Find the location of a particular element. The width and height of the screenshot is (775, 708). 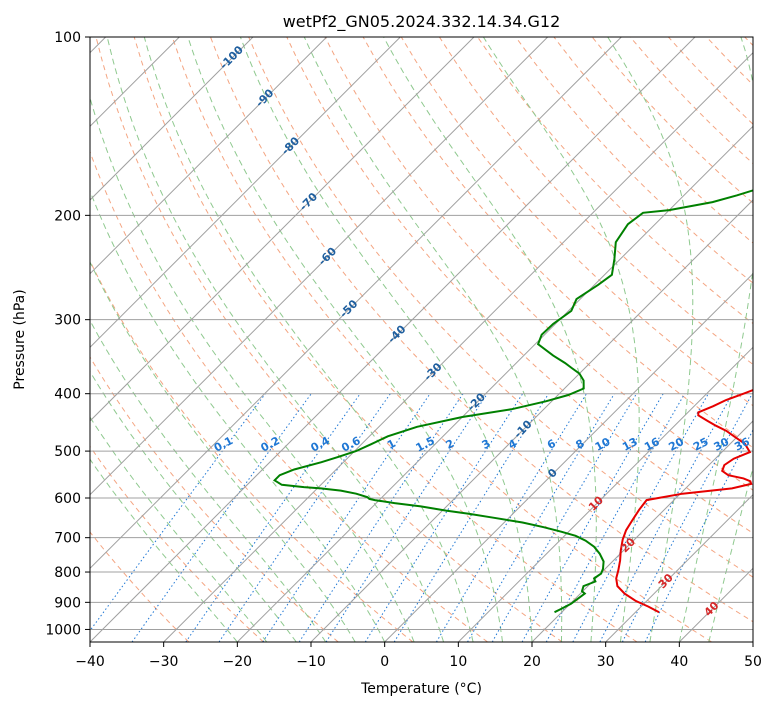

mixing-ratio-label: 10 is located at coordinates (603, 444).